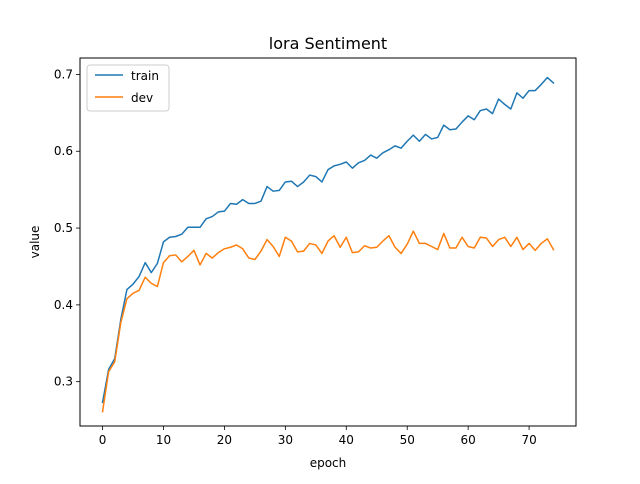 This screenshot has width=640, height=484. Describe the element at coordinates (328, 43) in the screenshot. I see `chart-title: lora Sentiment` at that location.